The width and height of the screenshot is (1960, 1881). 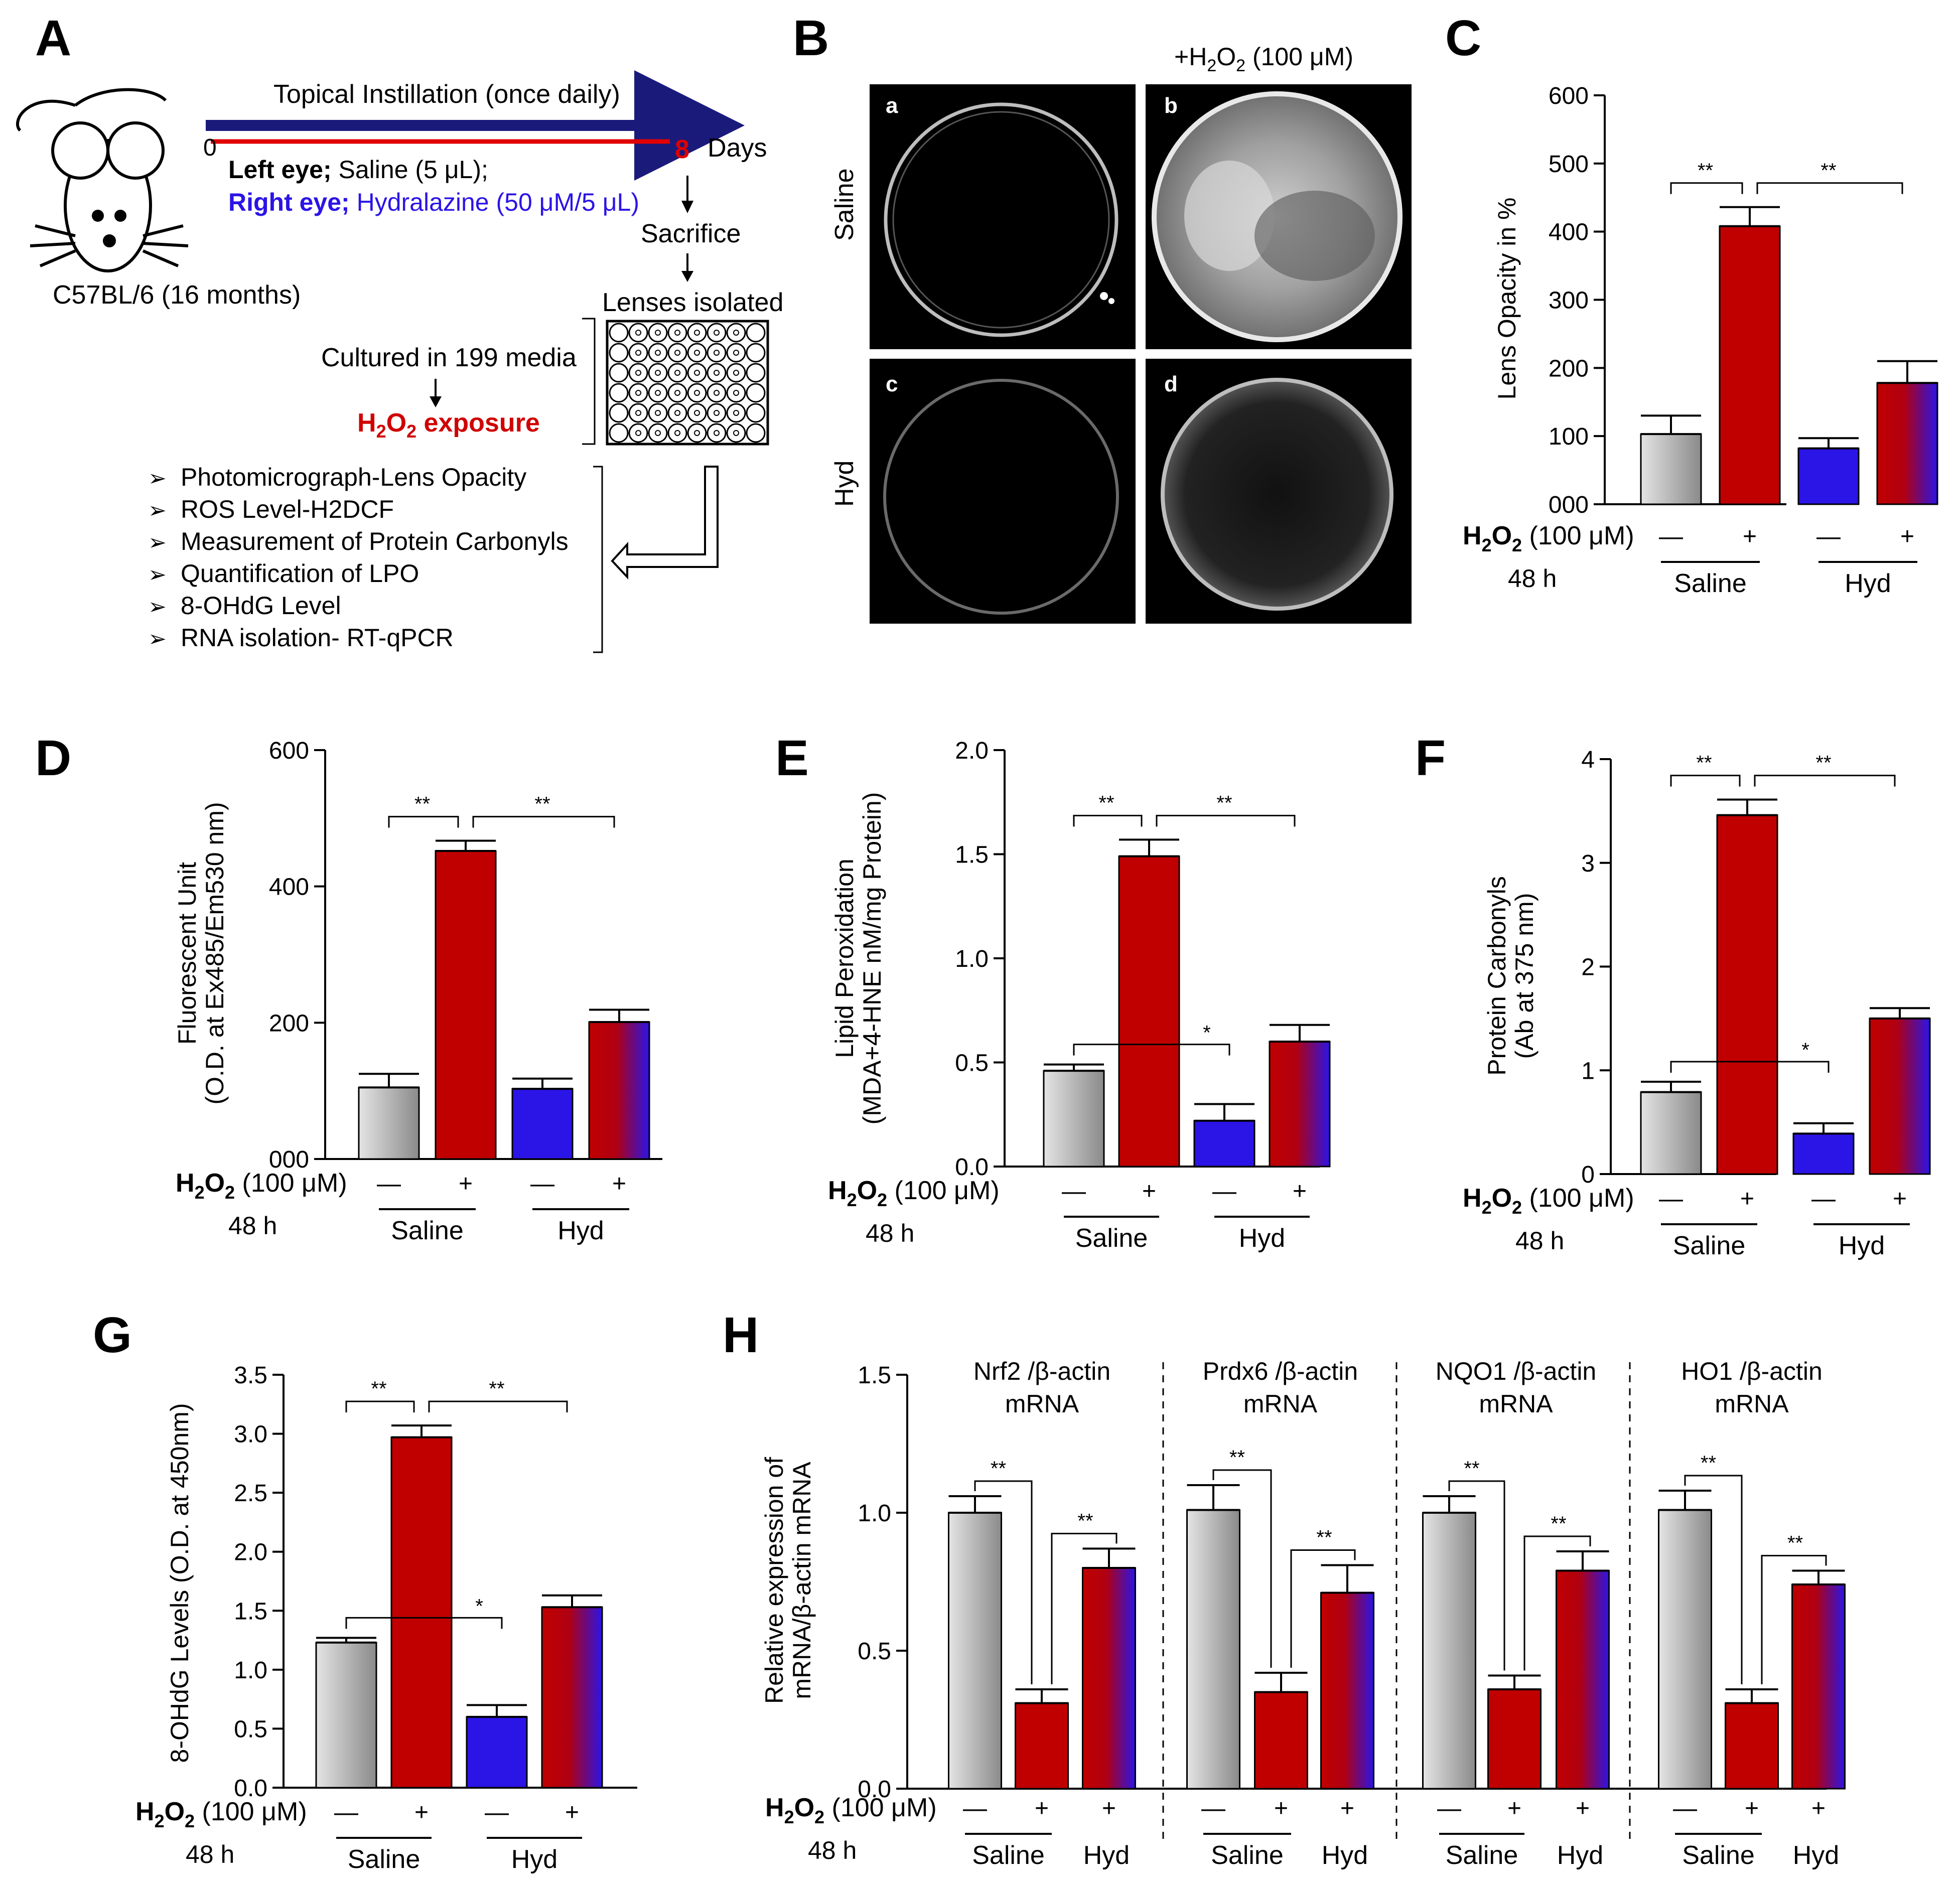 What do you see at coordinates (1569, 436) in the screenshot?
I see `y-tick-label: 100` at bounding box center [1569, 436].